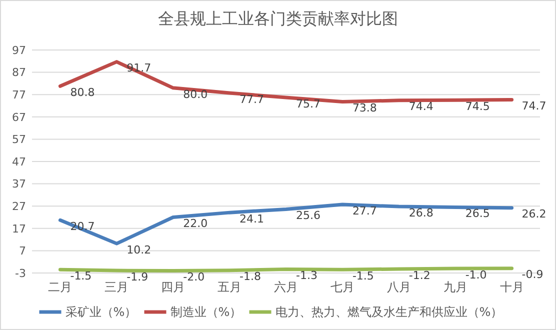  What do you see at coordinates (194, 277) in the screenshot?
I see `data-label: -2.0` at bounding box center [194, 277].